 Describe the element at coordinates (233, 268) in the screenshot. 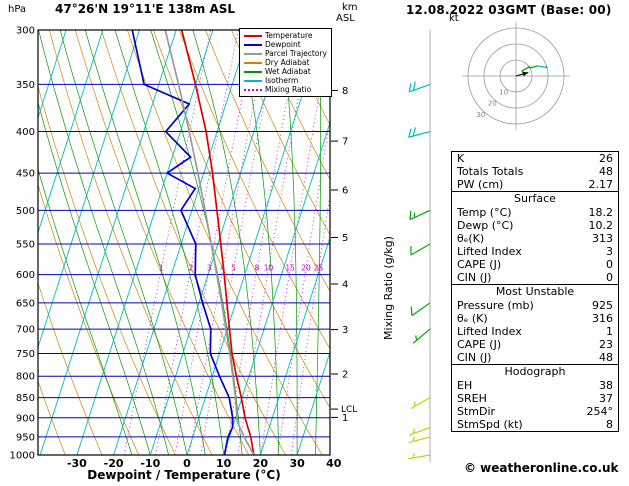

I see `mixing-ratio-value-label: 5` at that location.